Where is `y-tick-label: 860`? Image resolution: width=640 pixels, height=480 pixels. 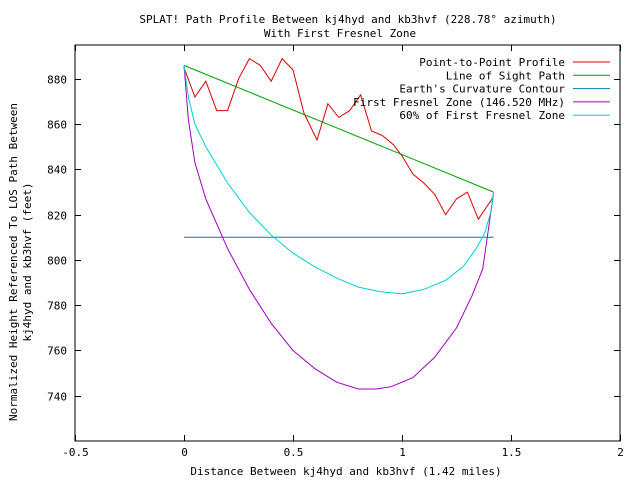 y-tick-label: 860 is located at coordinates (57, 125).